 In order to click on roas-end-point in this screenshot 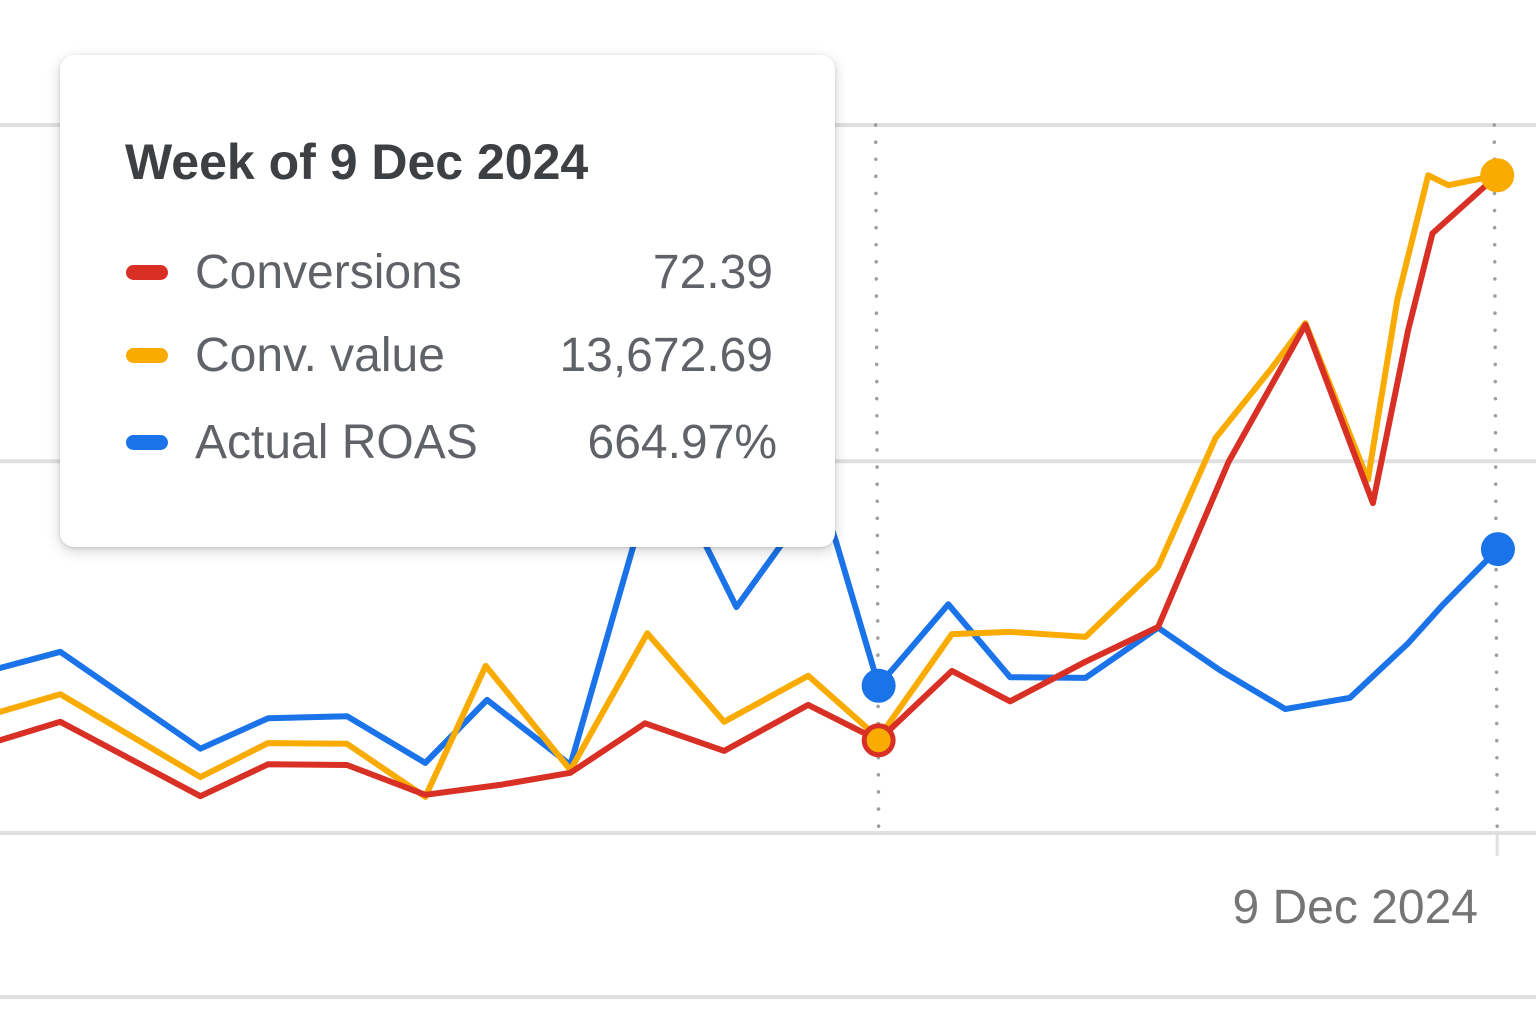, I will do `click(1497, 549)`.